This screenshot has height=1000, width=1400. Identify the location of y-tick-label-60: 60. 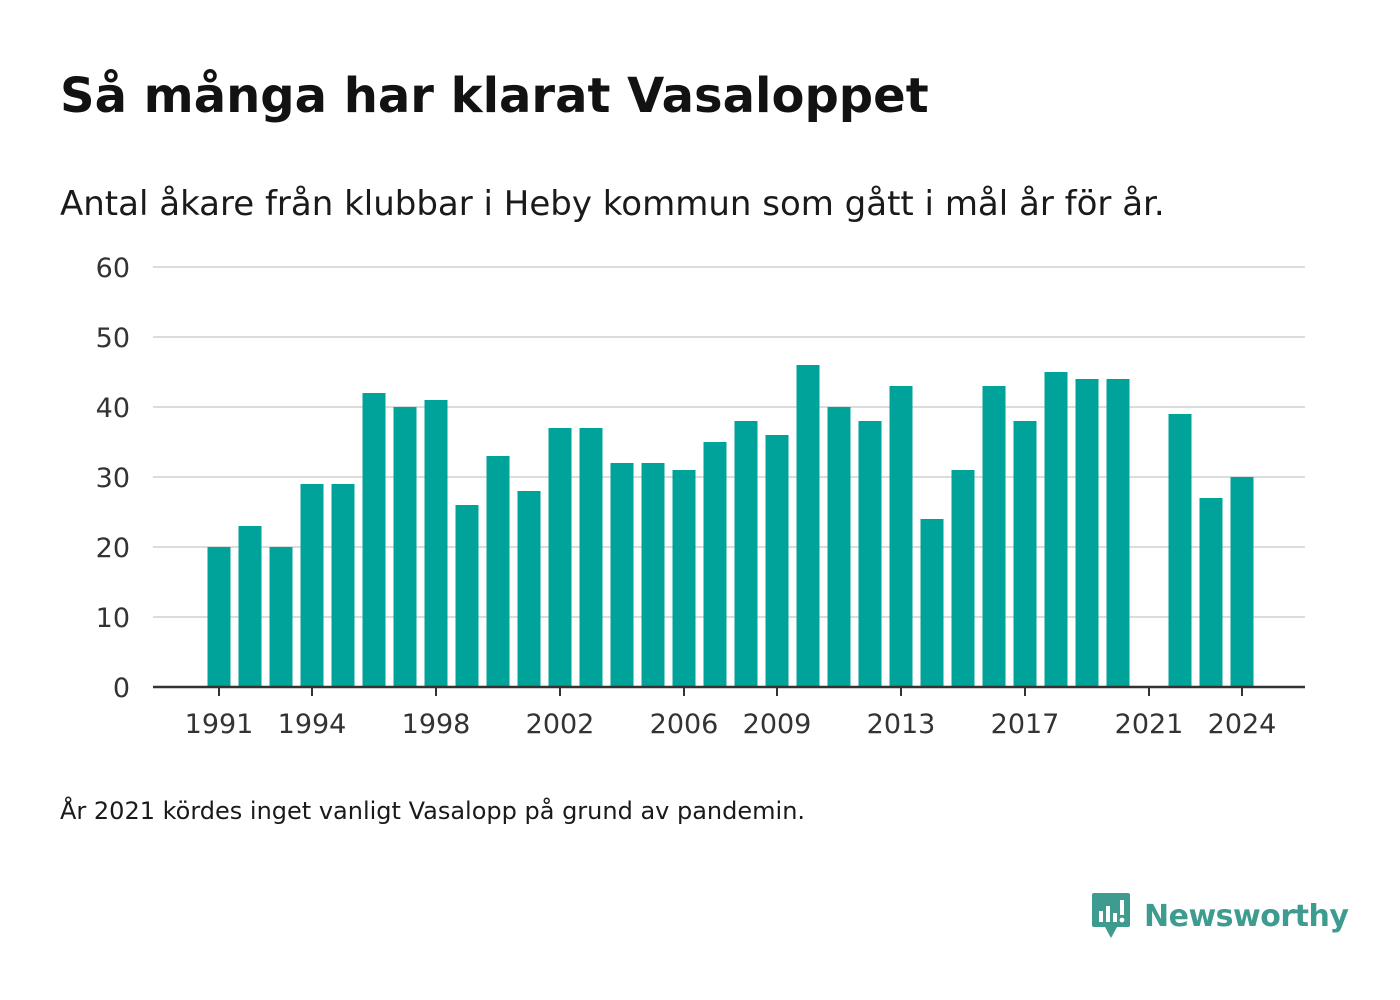
(113, 268).